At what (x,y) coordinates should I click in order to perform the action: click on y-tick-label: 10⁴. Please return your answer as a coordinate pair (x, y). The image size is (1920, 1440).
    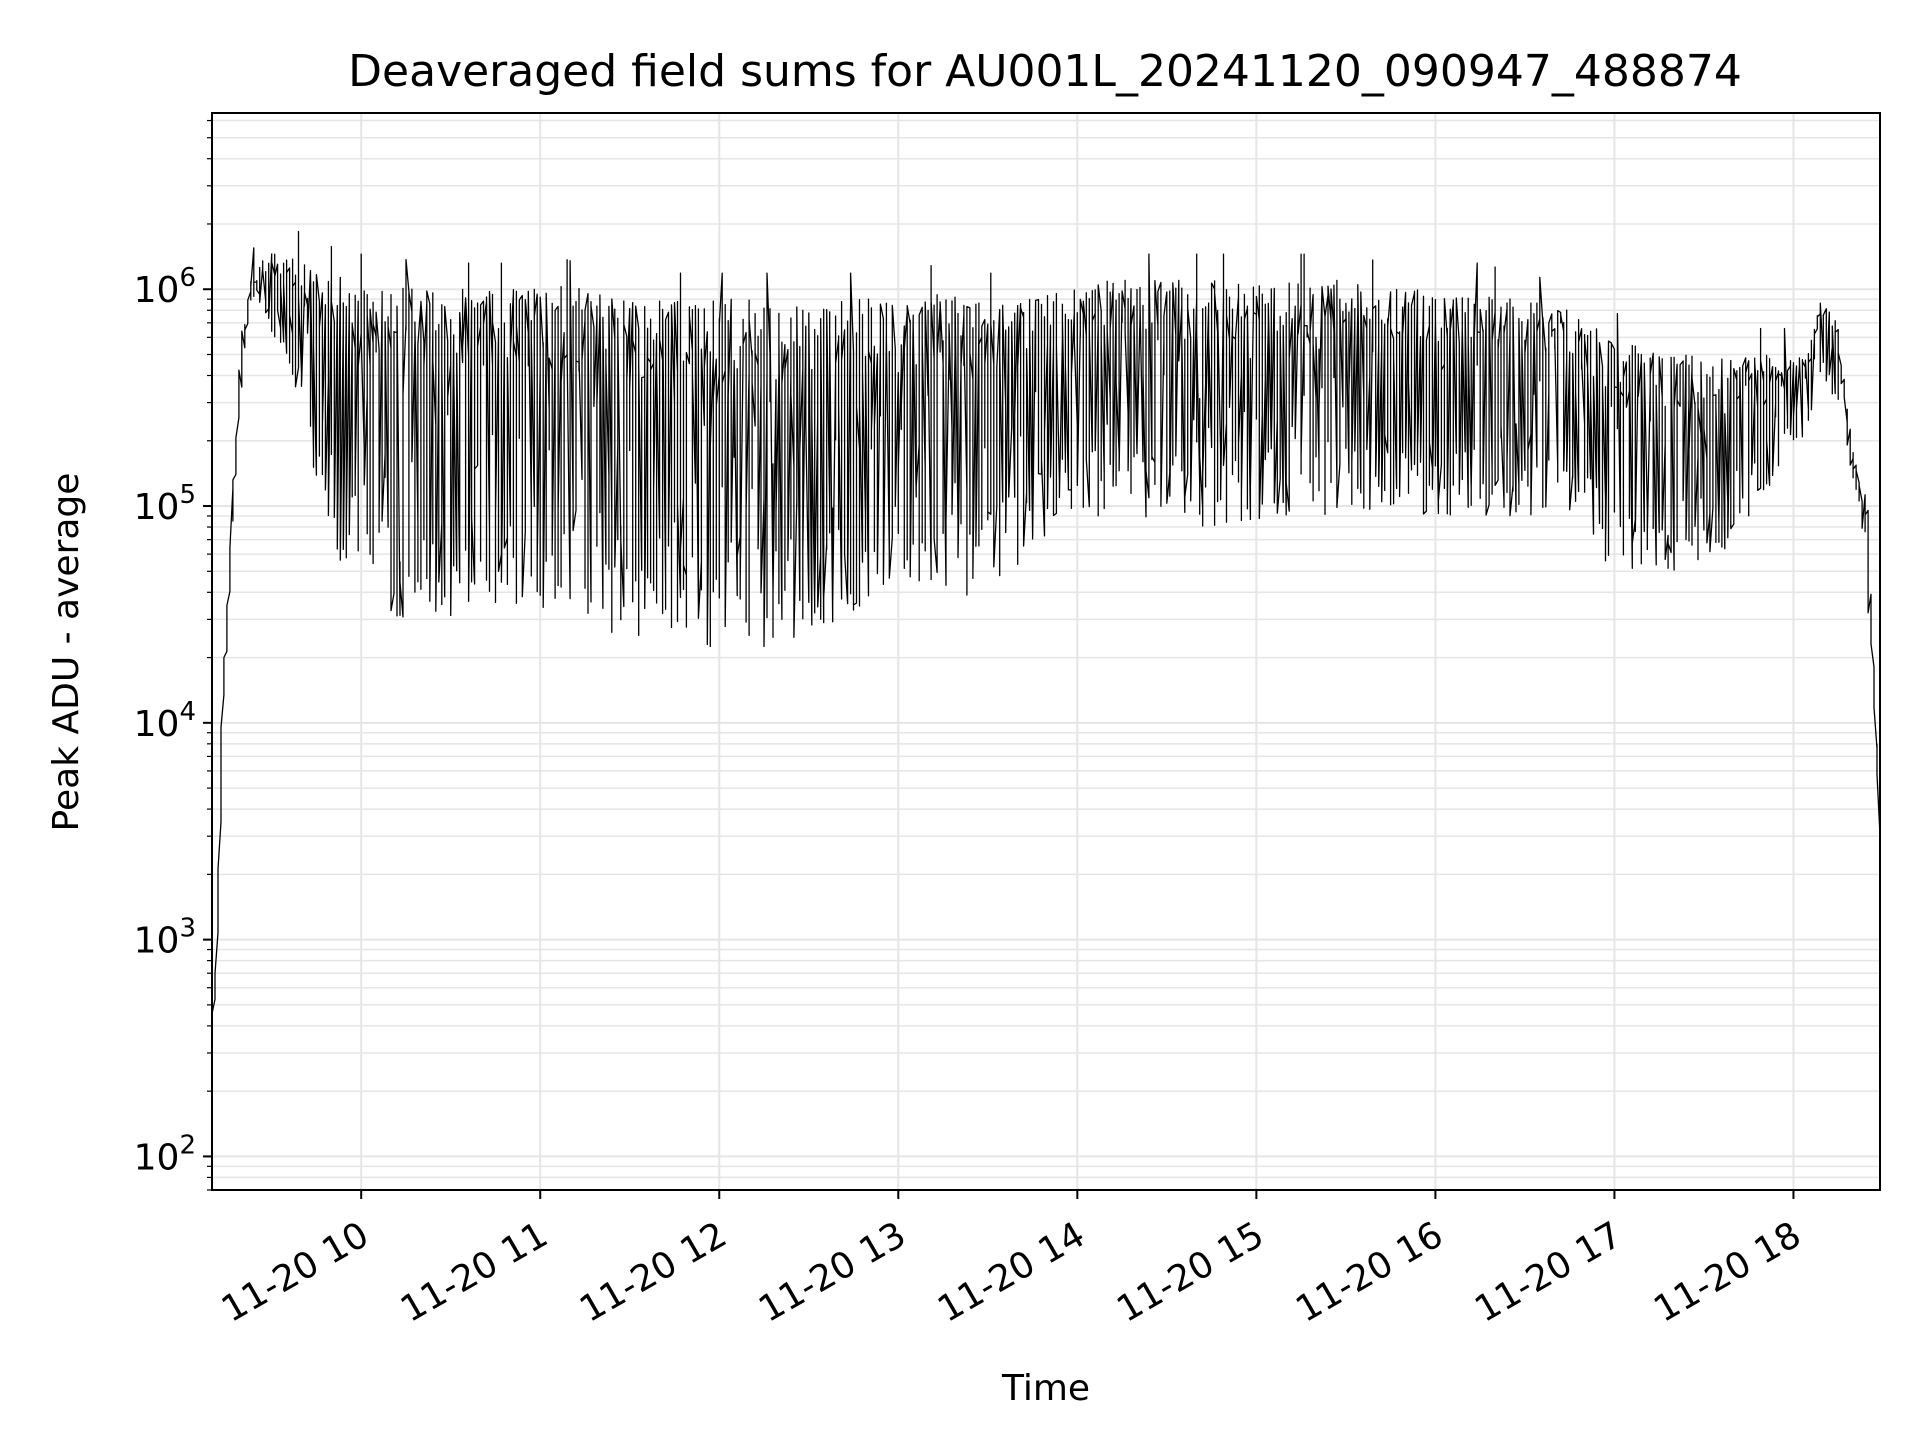
    Looking at the image, I should click on (165, 721).